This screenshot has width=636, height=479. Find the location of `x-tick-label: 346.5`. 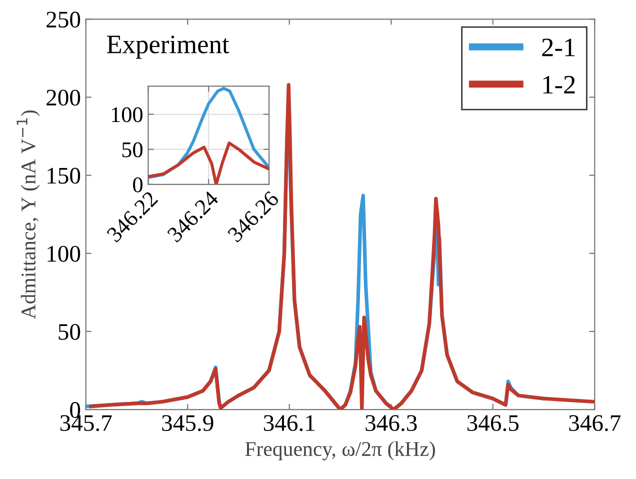

x-tick-label: 346.5 is located at coordinates (493, 423).